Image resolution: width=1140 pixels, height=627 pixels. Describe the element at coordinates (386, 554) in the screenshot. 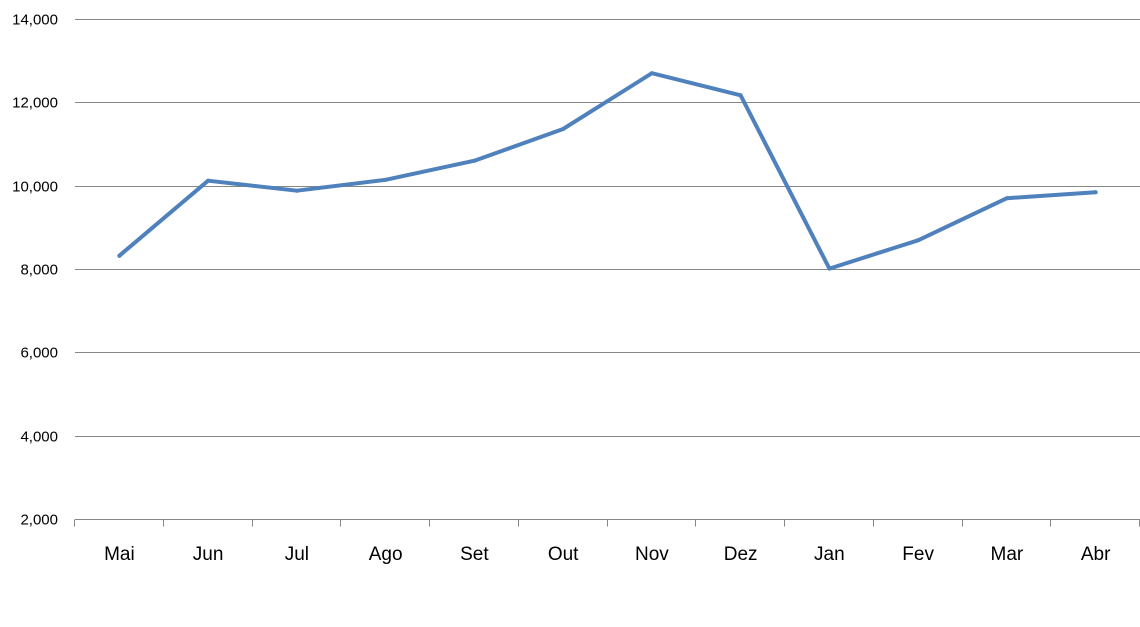

I see `x-tick-label: Ago` at that location.